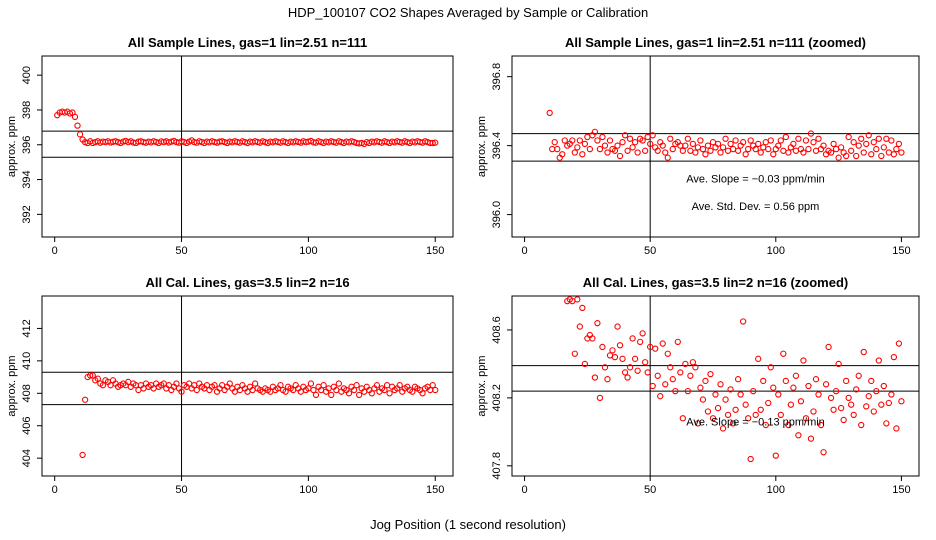 The height and width of the screenshot is (540, 936). I want to click on panel-title: All Cal. Lines, gas=3.5 lin=2 n=16, so click(247, 282).